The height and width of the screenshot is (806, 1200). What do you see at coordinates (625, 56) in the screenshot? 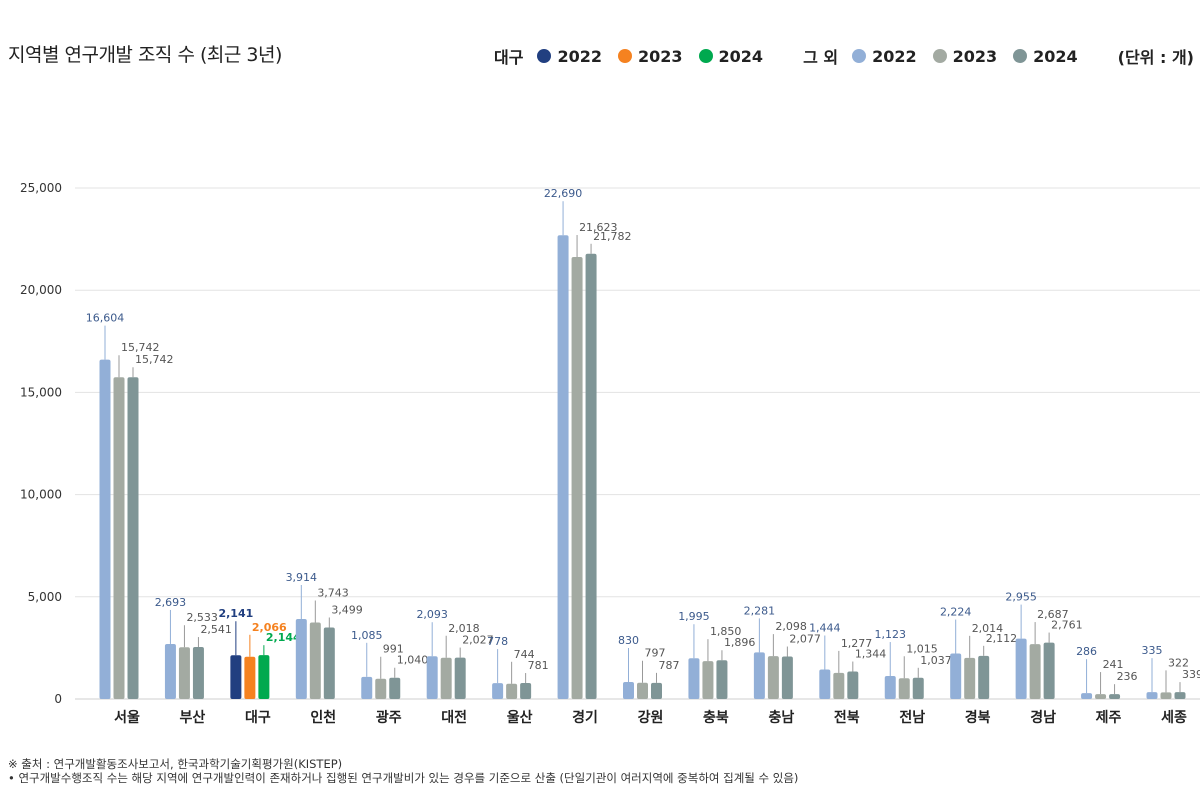
I see `legend-dot-daegu-2023` at bounding box center [625, 56].